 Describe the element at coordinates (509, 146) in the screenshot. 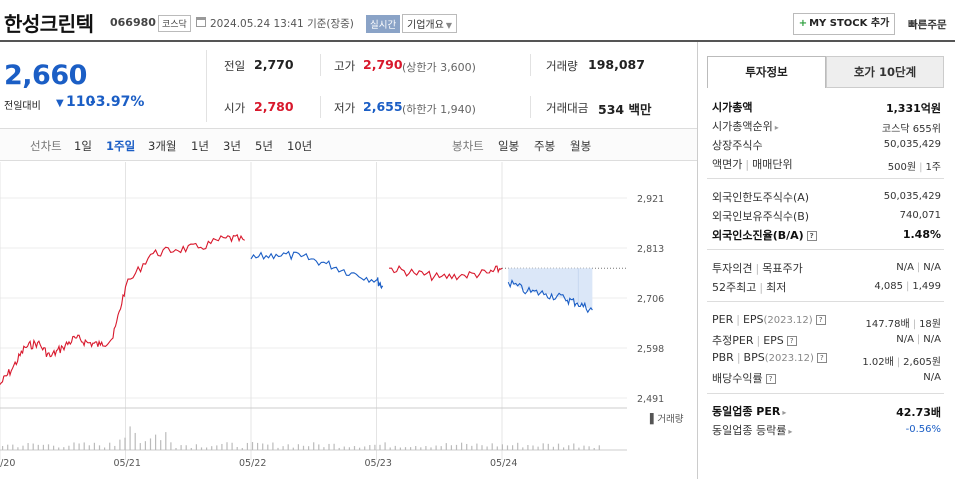

I see `tab-daily: 일봉` at that location.